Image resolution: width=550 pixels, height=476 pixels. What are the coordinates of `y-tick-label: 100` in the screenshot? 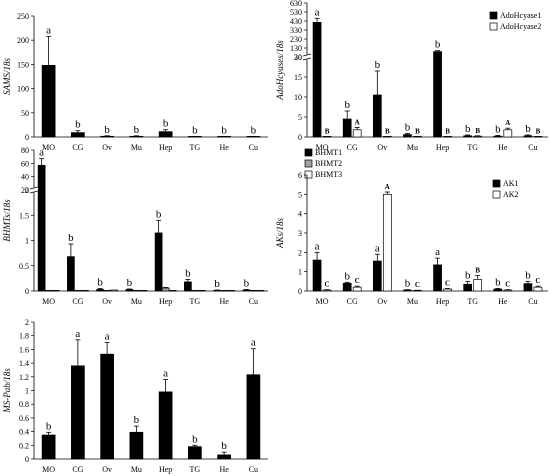 It's located at (23, 89).